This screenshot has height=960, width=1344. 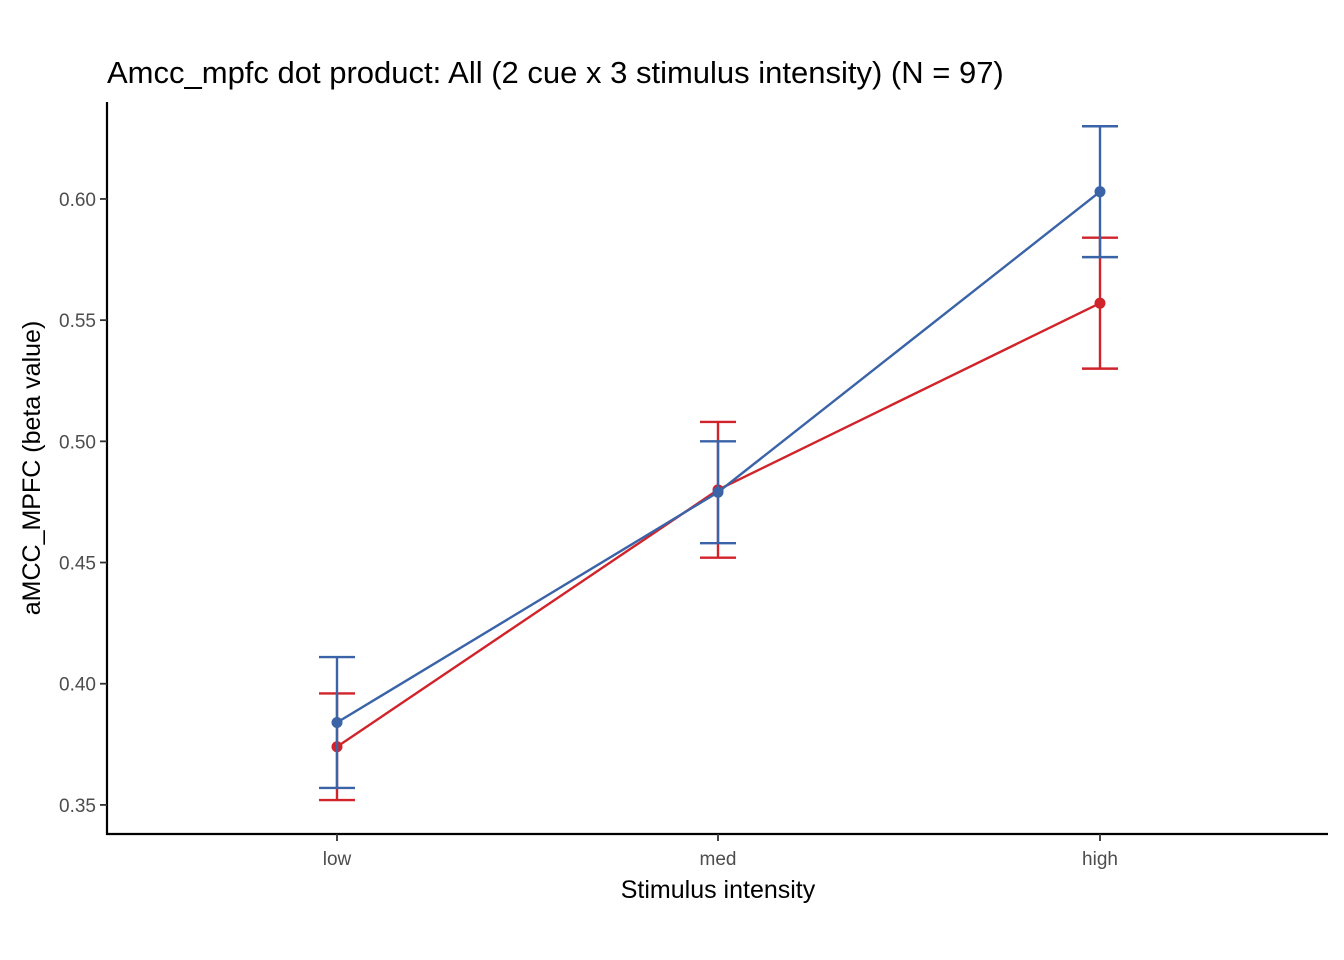 What do you see at coordinates (77, 685) in the screenshot?
I see `y-tick-label: 0.40` at bounding box center [77, 685].